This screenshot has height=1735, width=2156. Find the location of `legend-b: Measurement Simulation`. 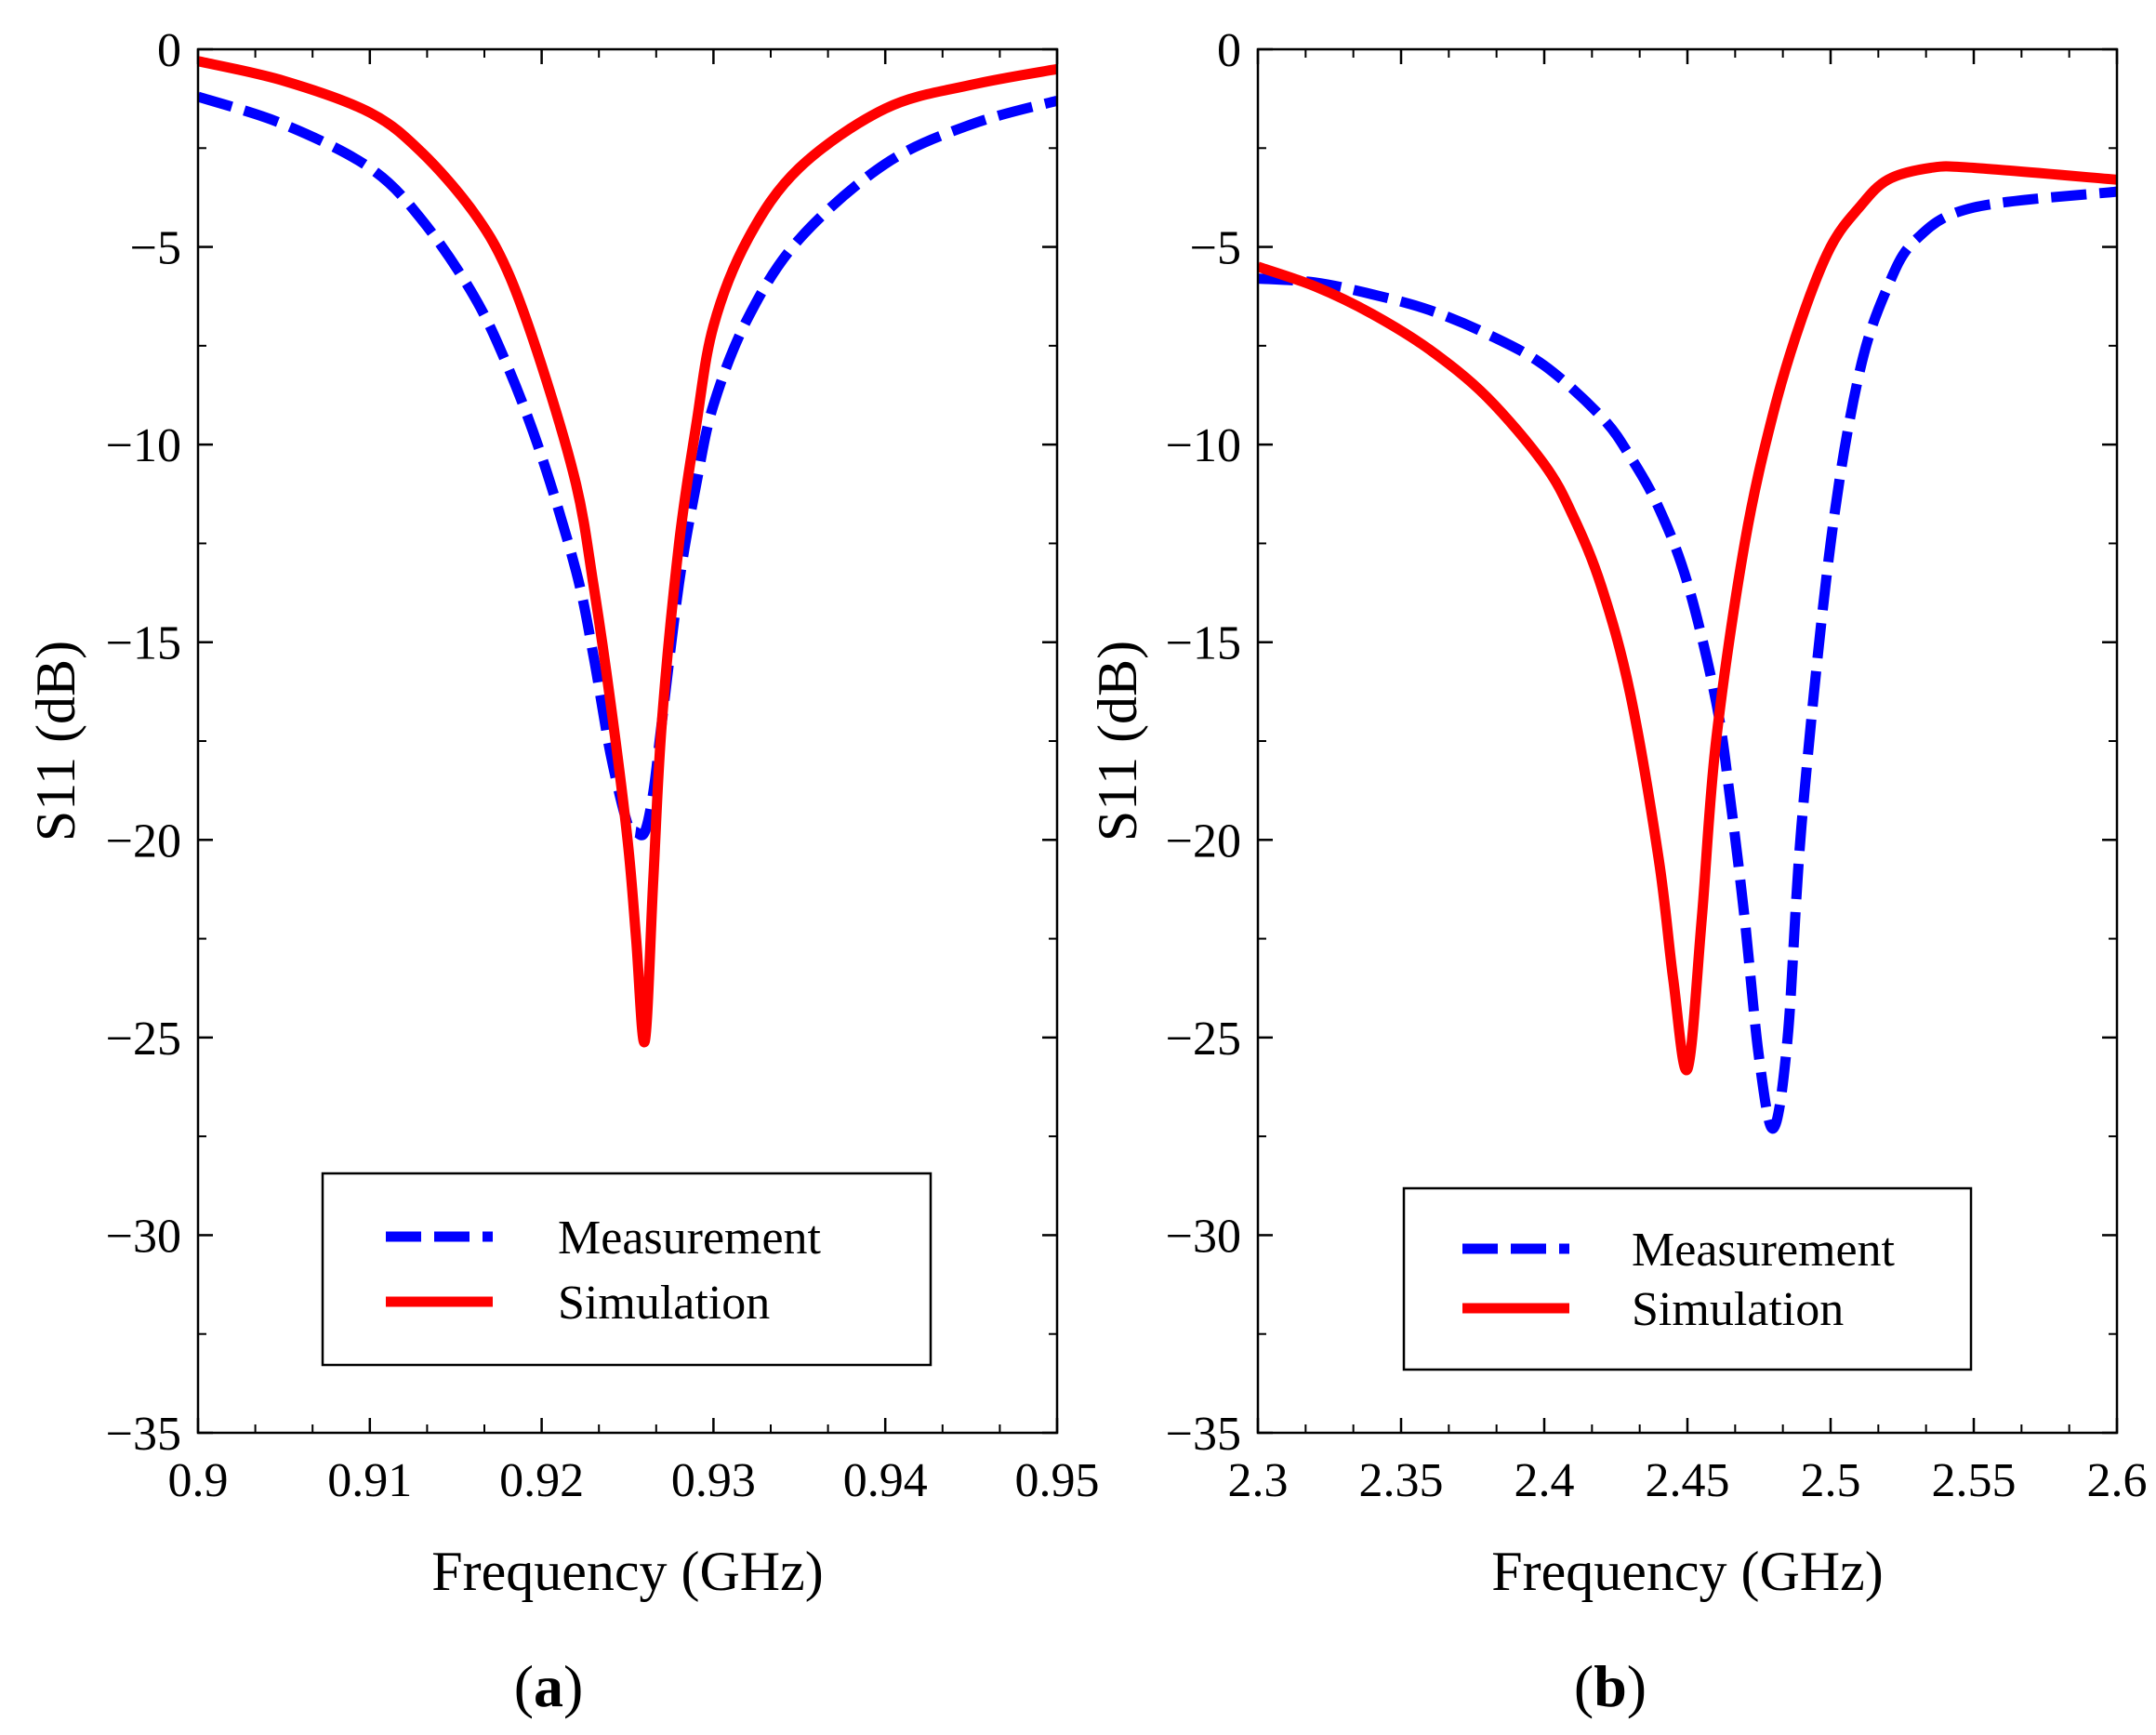

legend-b: Measurement Simulation is located at coordinates (1687, 1278).